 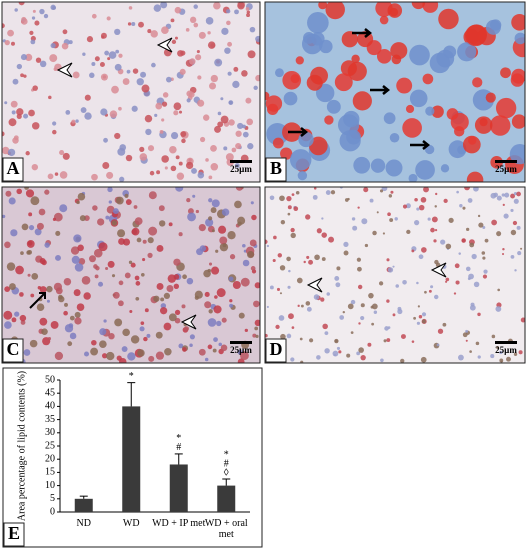 I want to click on y-tick-label: 40, so click(x=50, y=406).